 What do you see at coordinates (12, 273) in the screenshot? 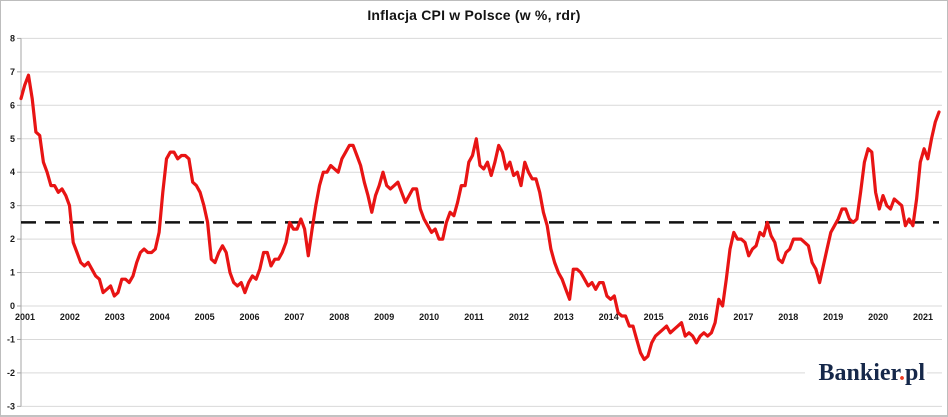
I see `y-tick-label: 1` at bounding box center [12, 273].